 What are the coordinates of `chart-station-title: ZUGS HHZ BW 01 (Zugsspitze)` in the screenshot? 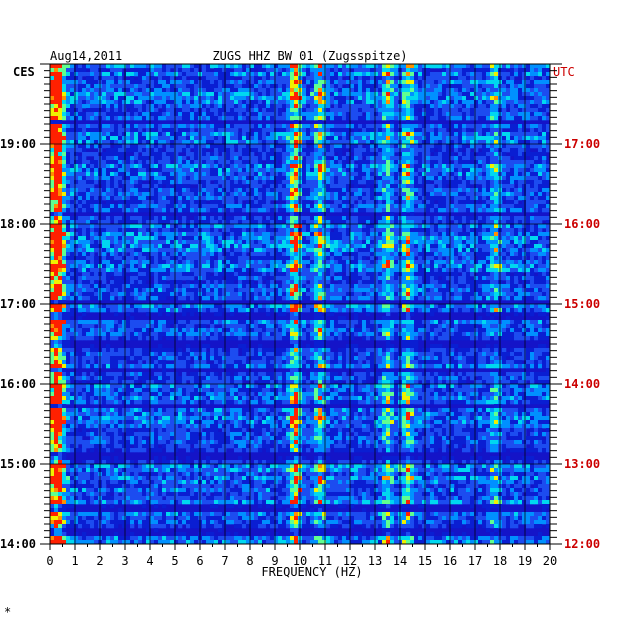 It's located at (309, 56).